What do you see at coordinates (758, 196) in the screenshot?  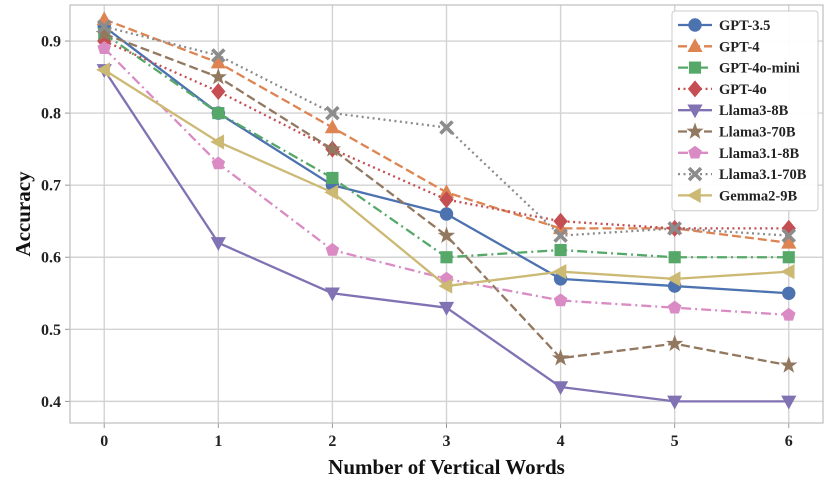 I see `legend-label: Gemma2-9B` at bounding box center [758, 196].